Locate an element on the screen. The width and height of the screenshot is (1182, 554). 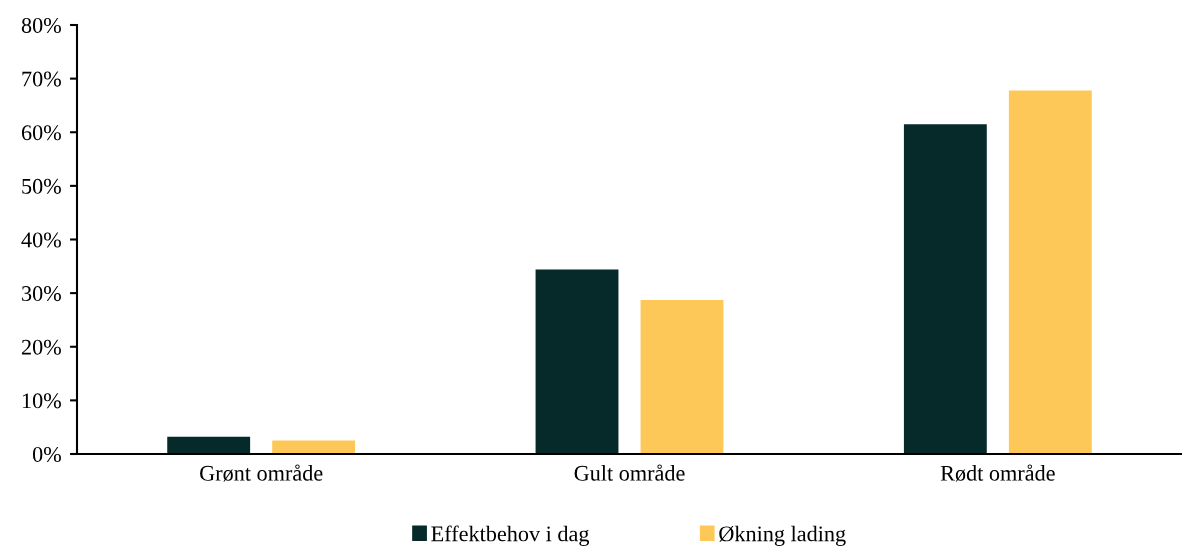
legend-label: Økning lading is located at coordinates (782, 535).